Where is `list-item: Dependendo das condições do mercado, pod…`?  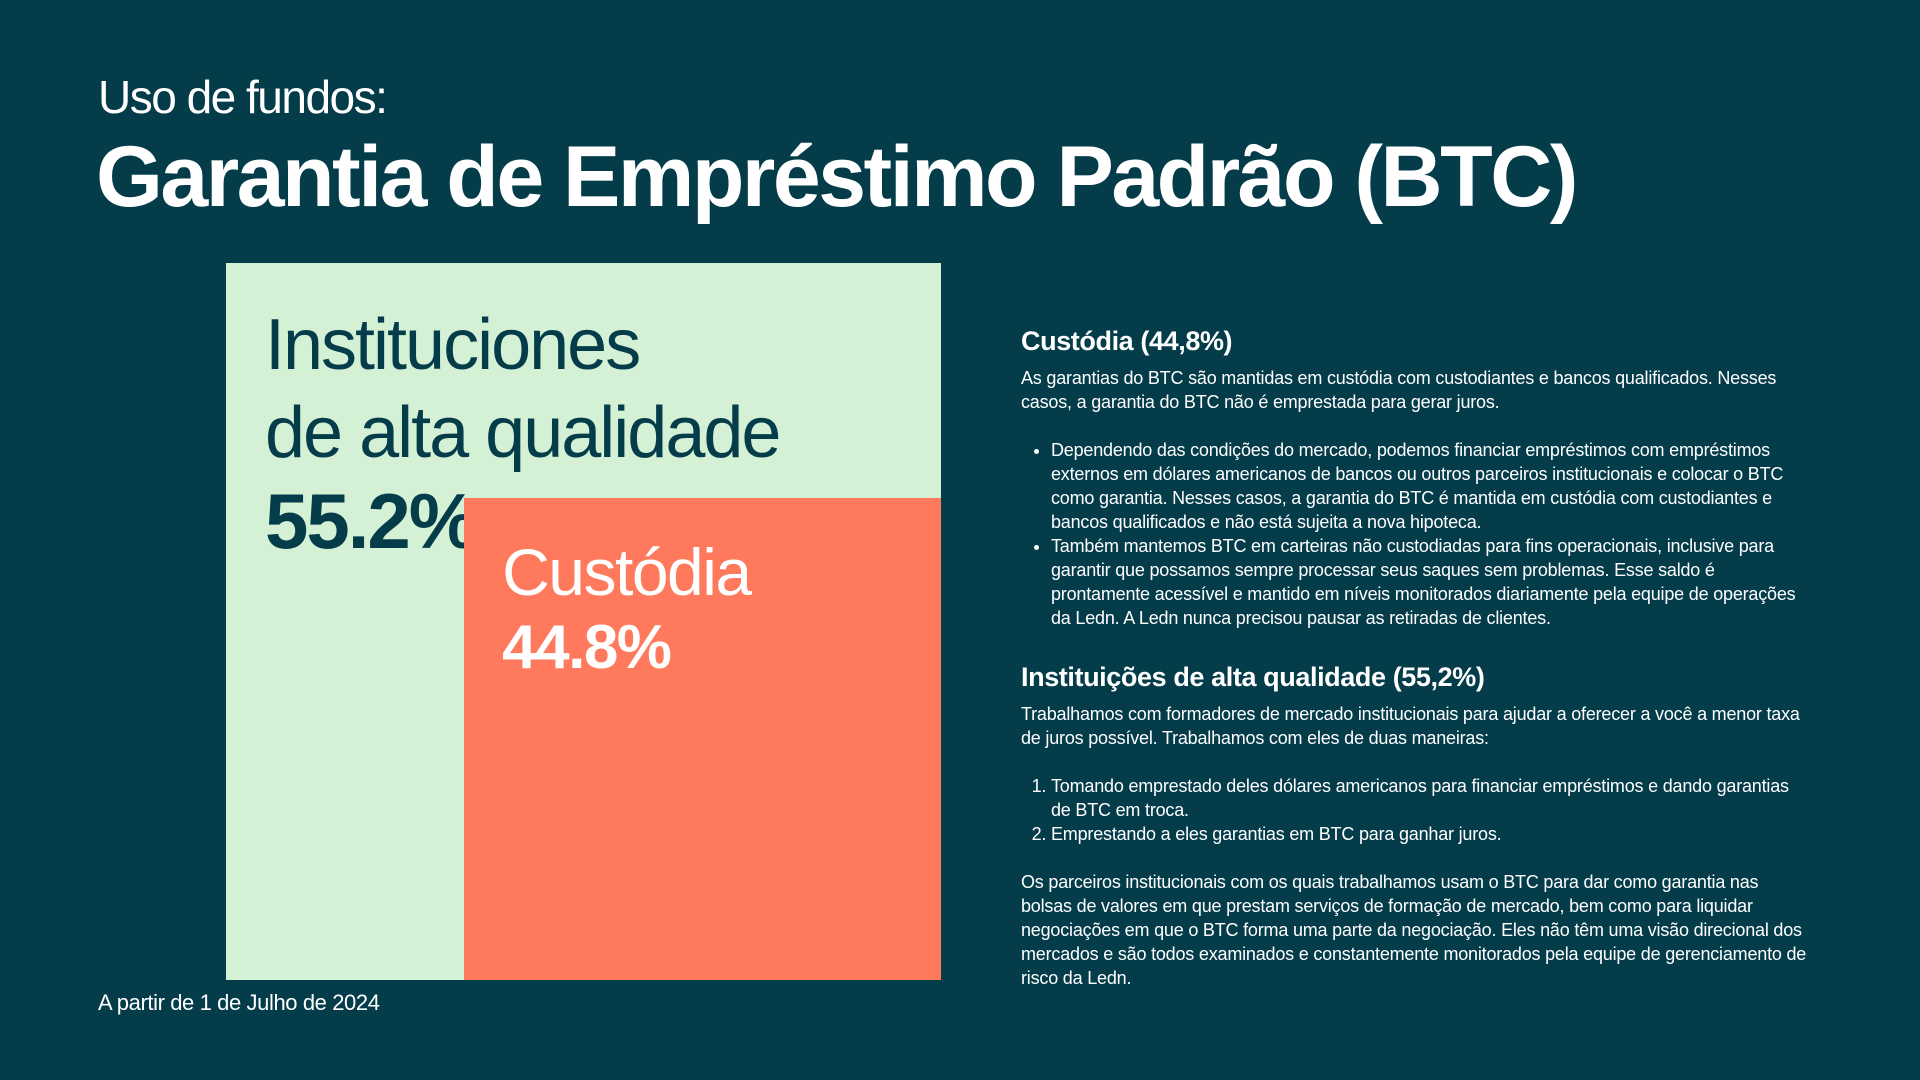 list-item: Dependendo das condições do mercado, pod… is located at coordinates (1431, 486).